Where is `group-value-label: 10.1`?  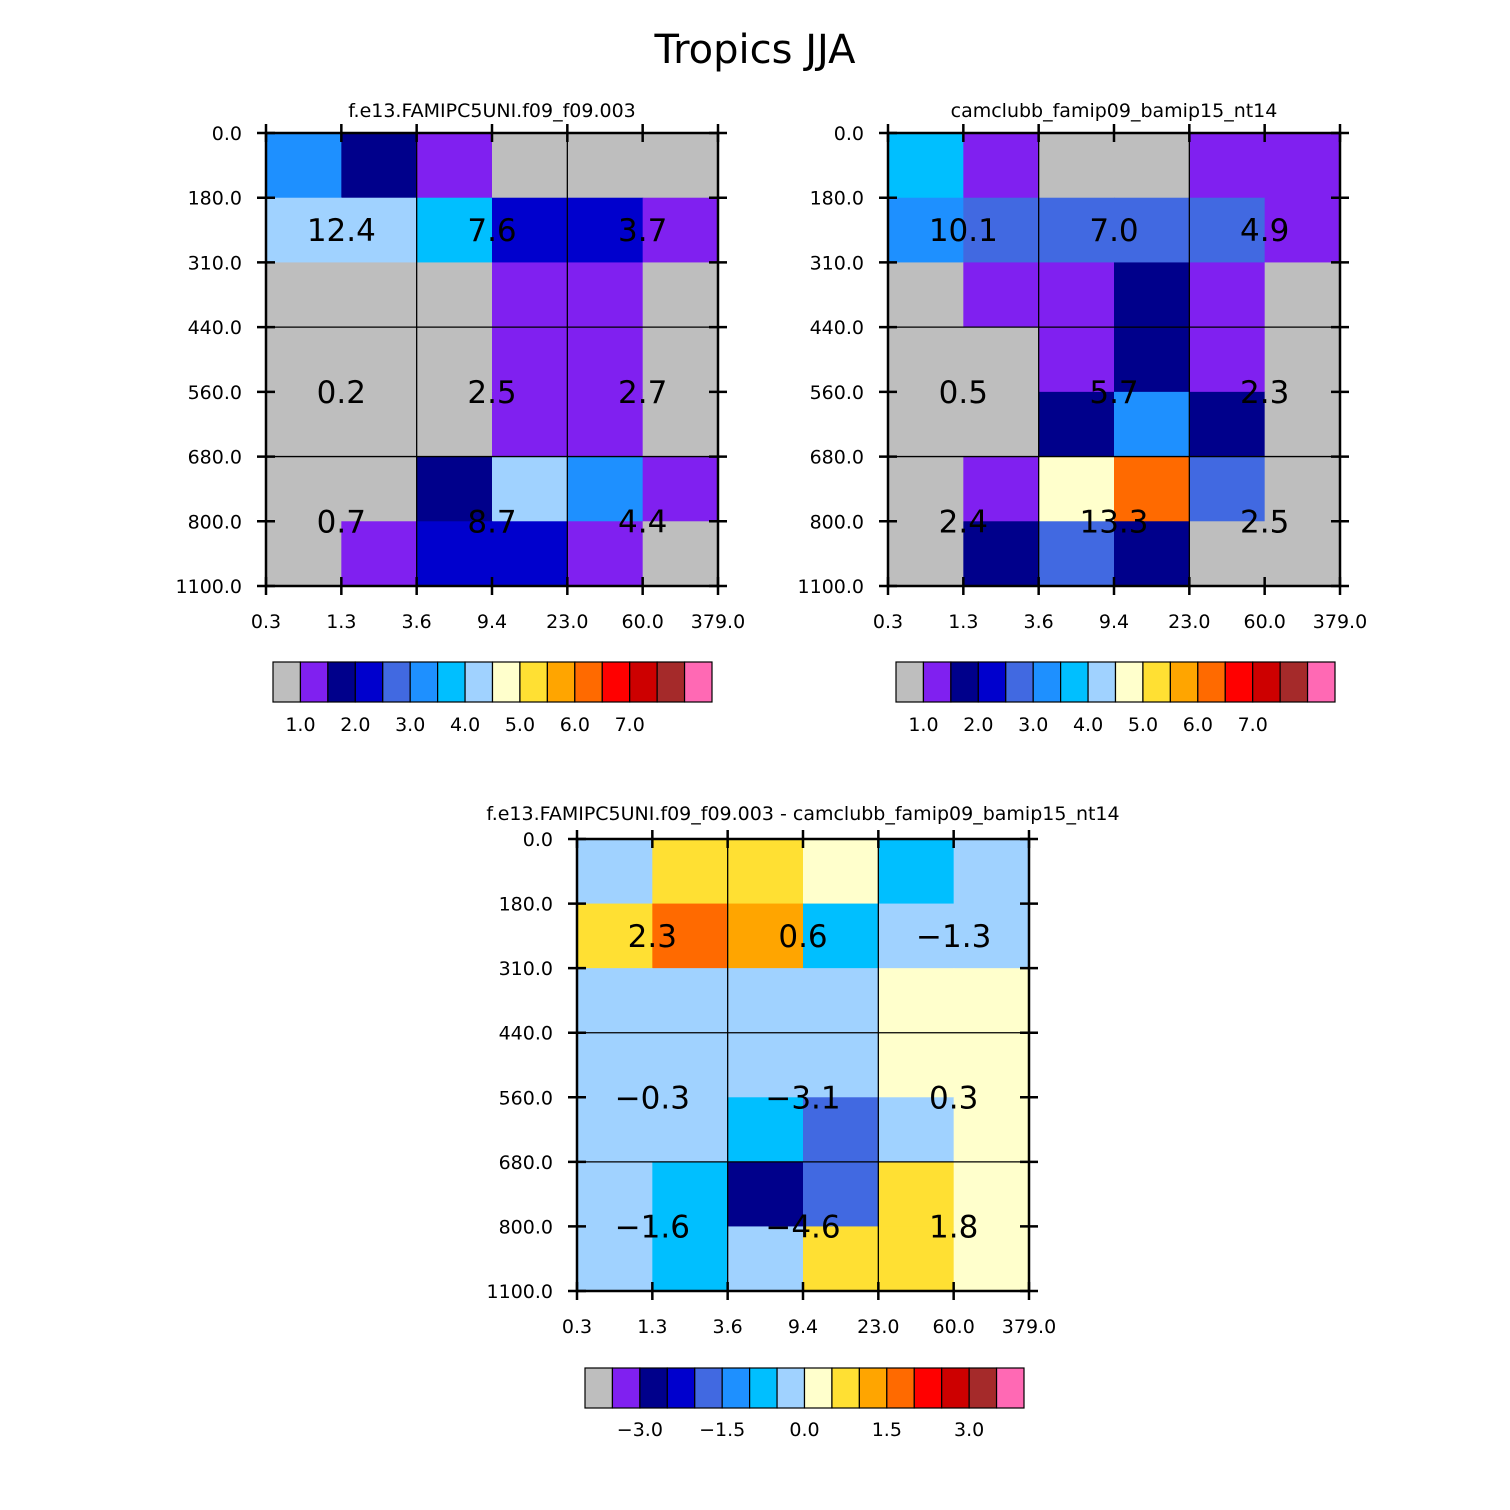
group-value-label: 10.1 is located at coordinates (963, 231).